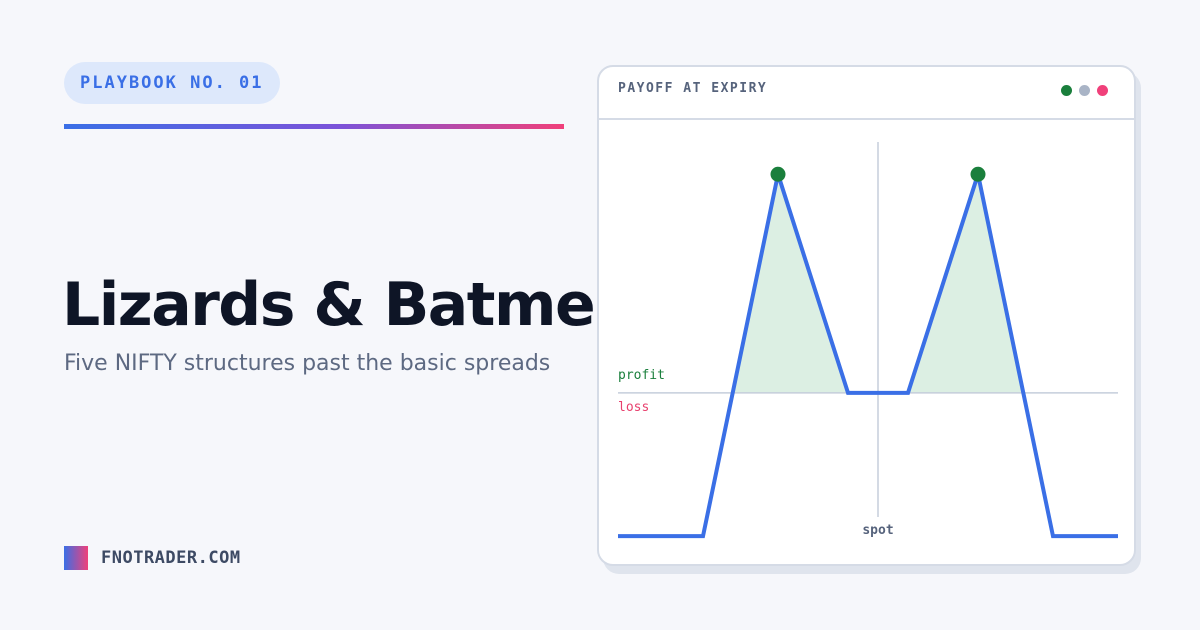 This screenshot has height=630, width=1200. I want to click on brand-label: FNOTRADER.COM, so click(171, 558).